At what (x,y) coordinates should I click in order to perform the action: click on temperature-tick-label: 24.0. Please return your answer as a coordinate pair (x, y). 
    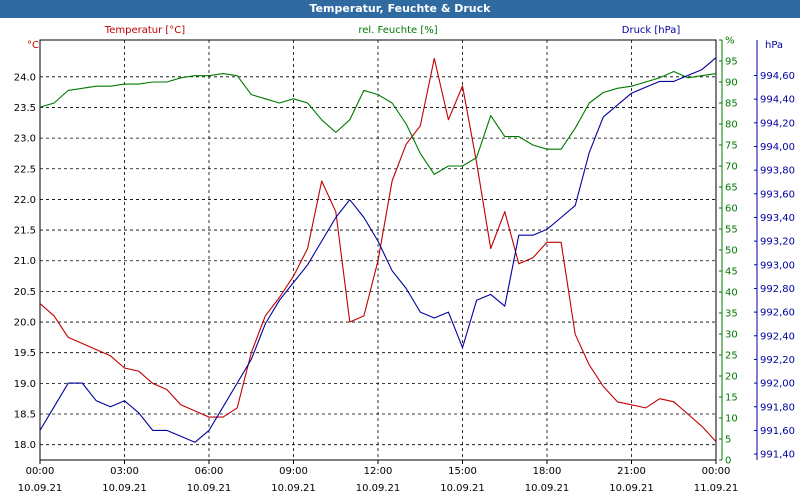
    Looking at the image, I should click on (25, 77).